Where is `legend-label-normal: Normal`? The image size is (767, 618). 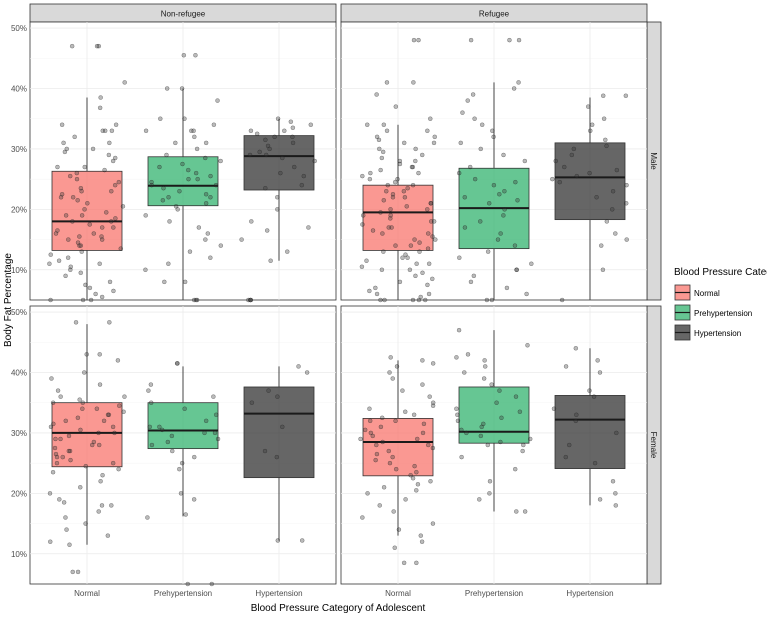
legend-label-normal: Normal is located at coordinates (707, 293).